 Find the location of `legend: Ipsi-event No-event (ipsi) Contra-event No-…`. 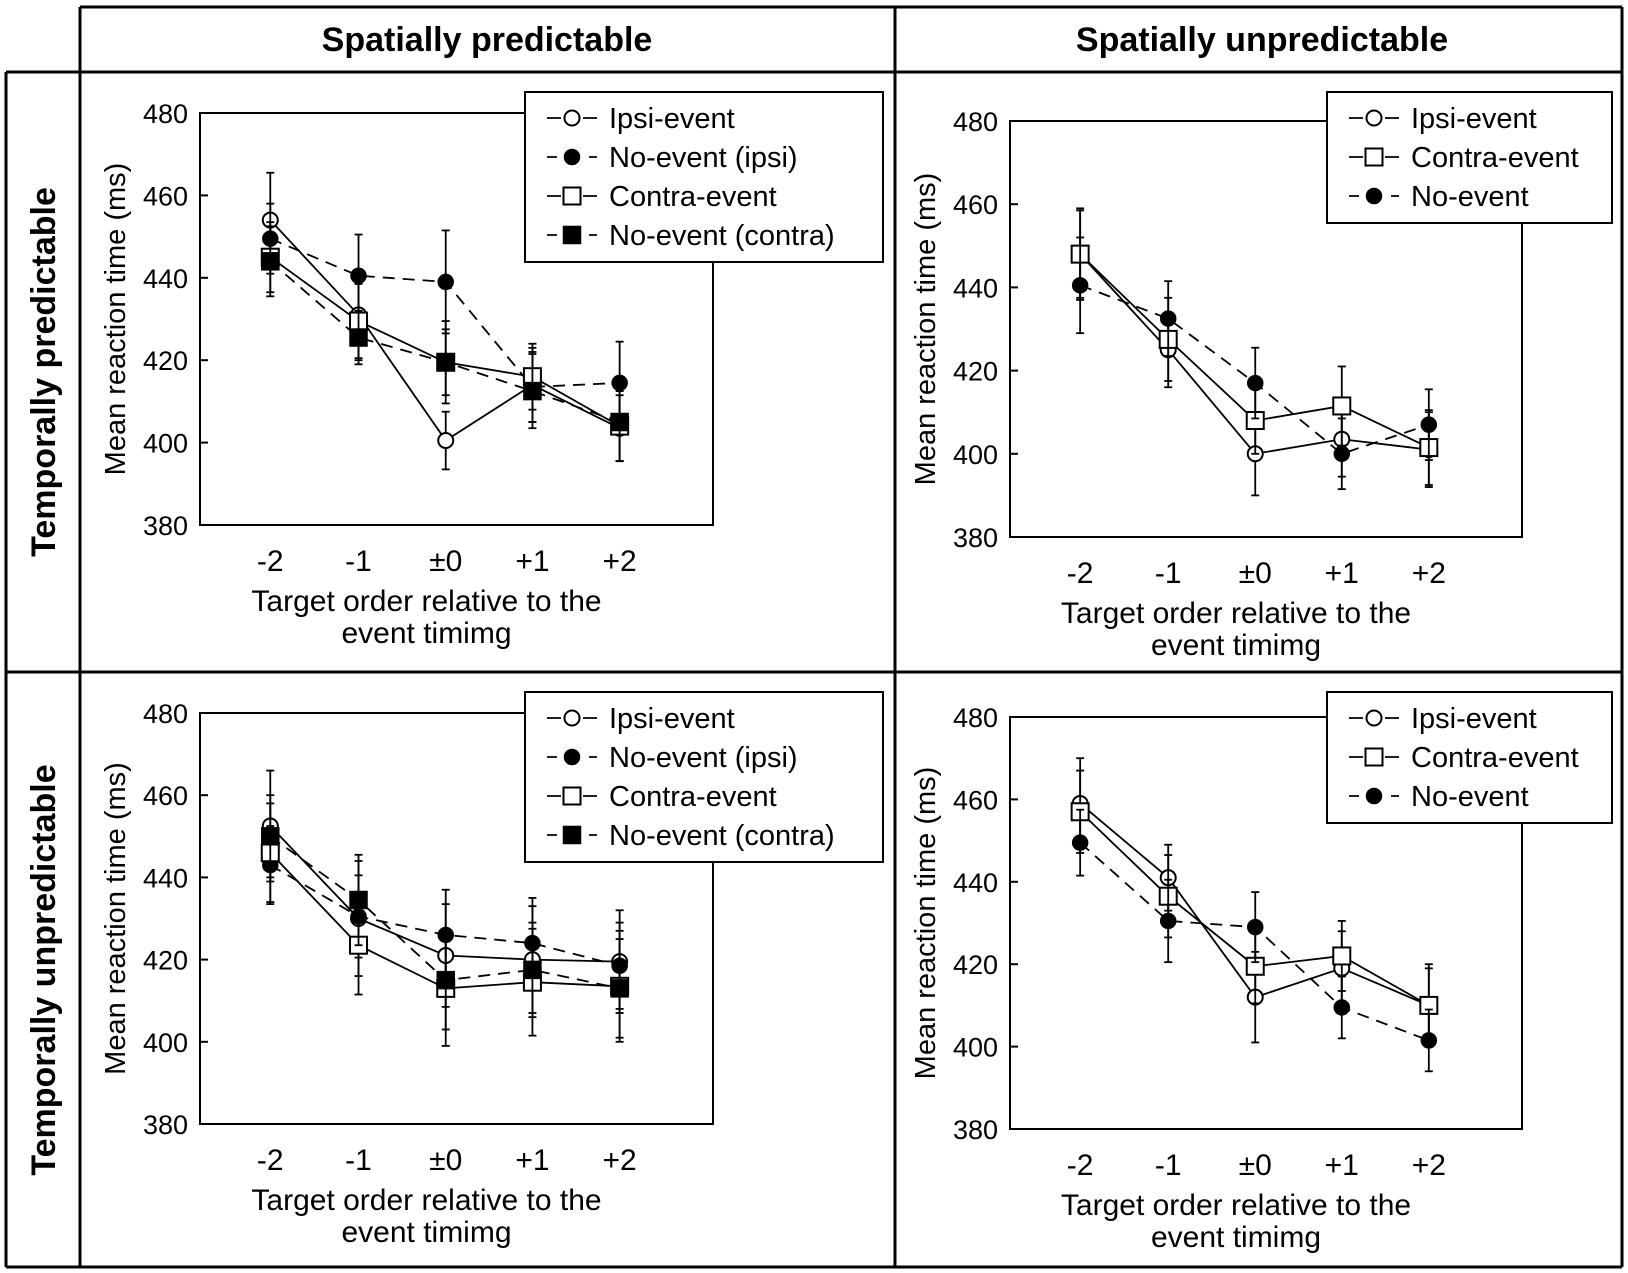

legend: Ipsi-event No-event (ipsi) Contra-event No-… is located at coordinates (704, 777).